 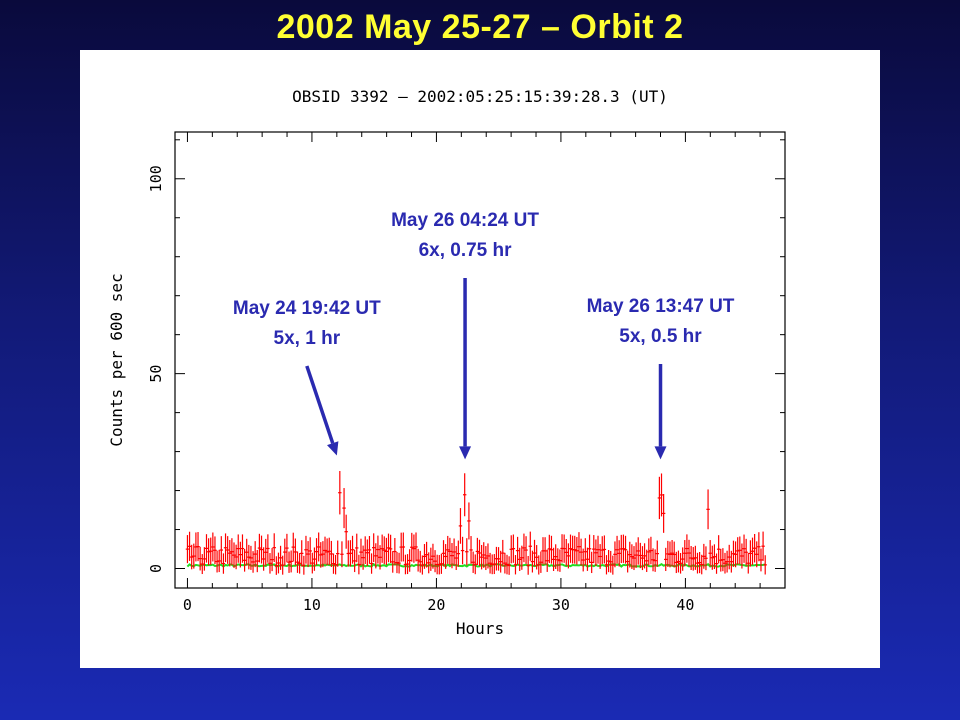 What do you see at coordinates (476, 523) in the screenshot?
I see `source-counts-series` at bounding box center [476, 523].